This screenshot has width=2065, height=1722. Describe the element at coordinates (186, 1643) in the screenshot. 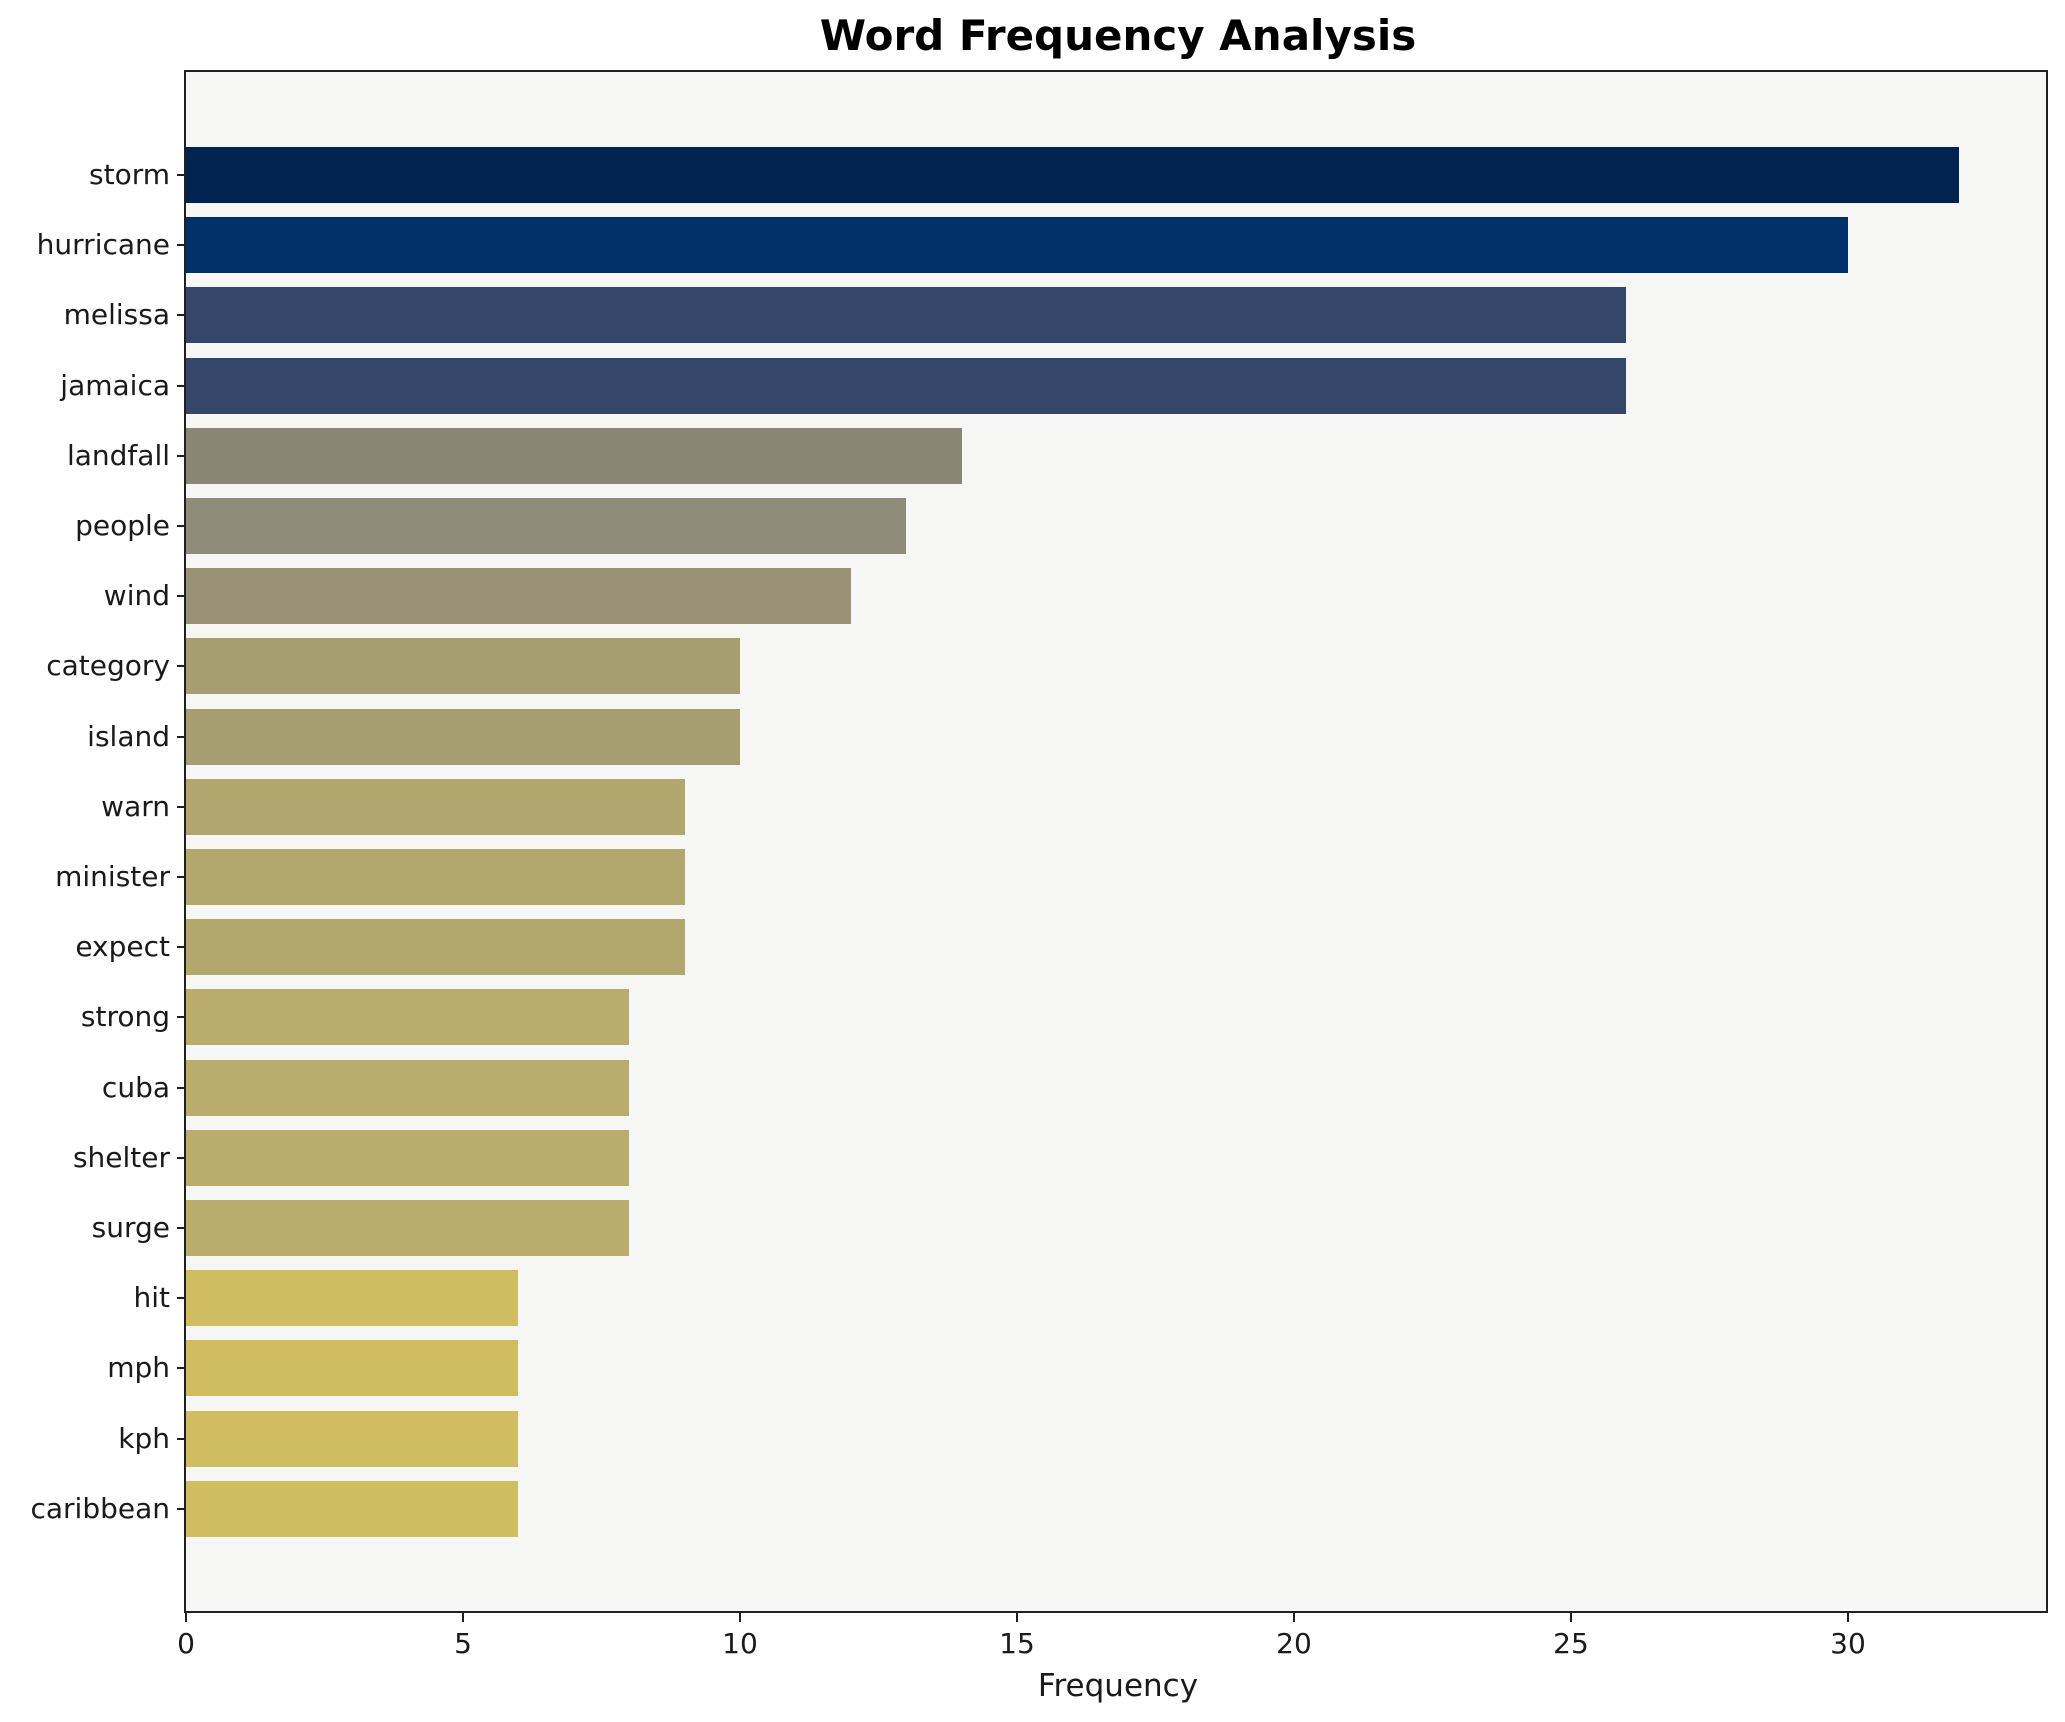

I see `x-axis-tick-label-0: 0` at that location.